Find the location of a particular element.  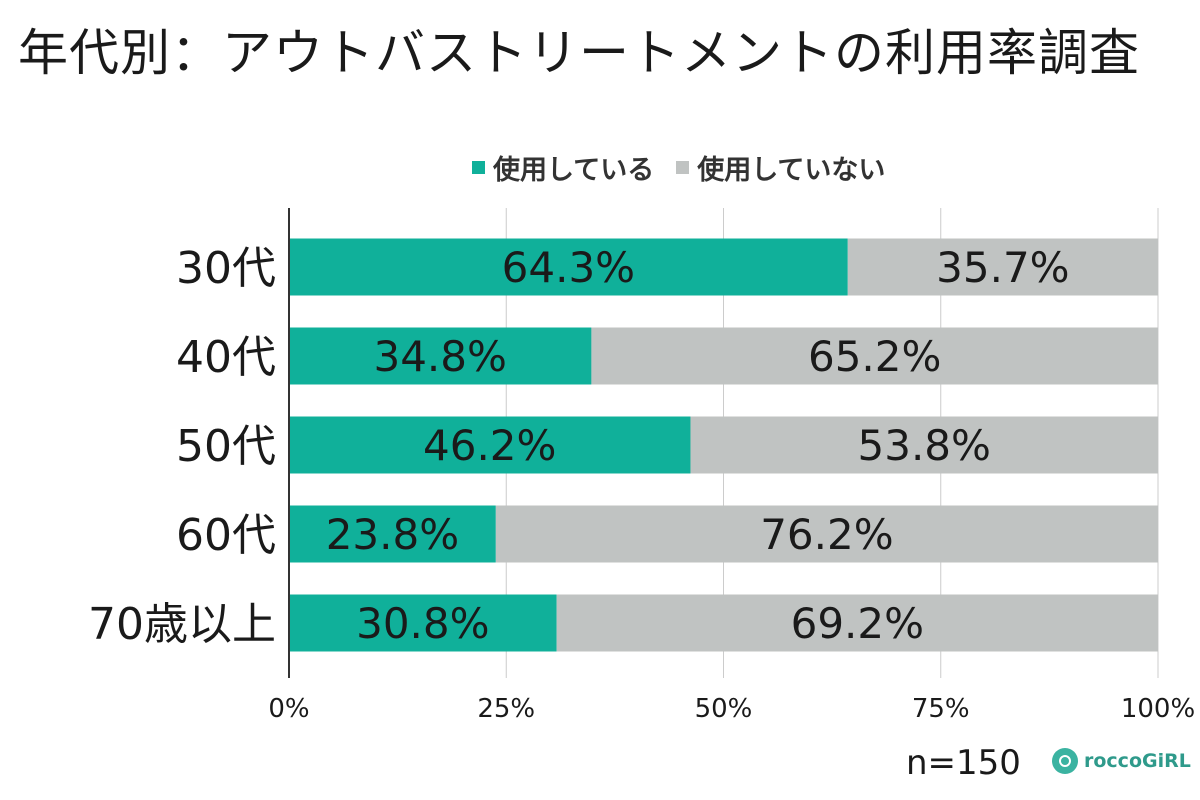

data-label: 65.2% is located at coordinates (874, 356).